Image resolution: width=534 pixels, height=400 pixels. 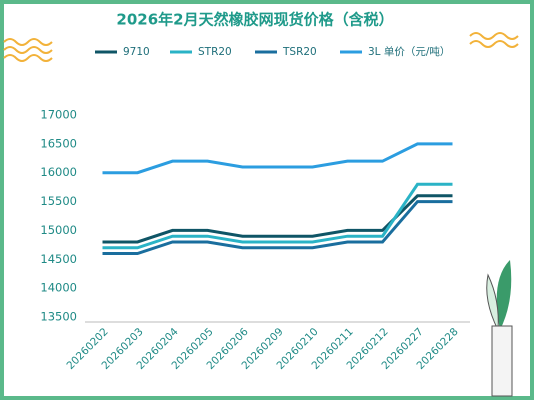 I want to click on legend-label: 9710, so click(x=136, y=52).